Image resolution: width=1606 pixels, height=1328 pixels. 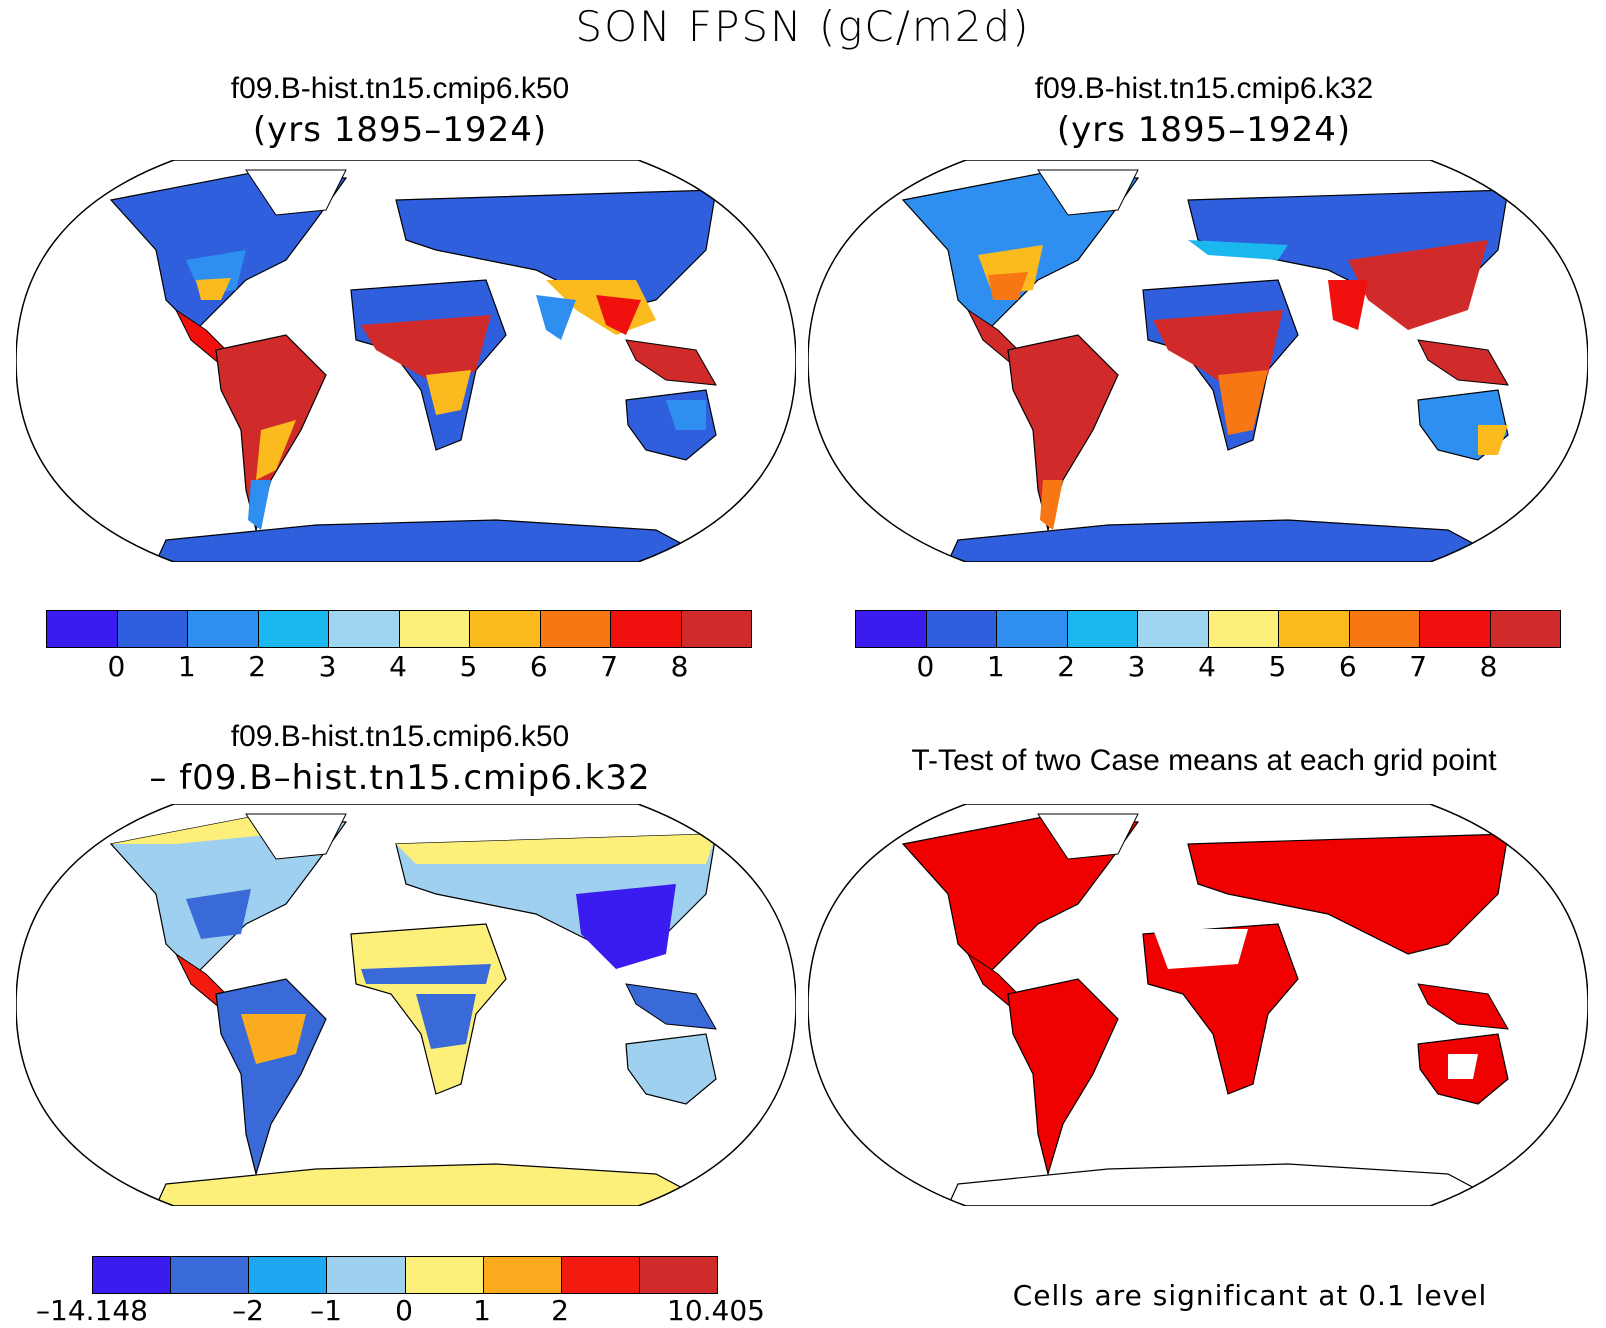 I want to click on colorbar-k50-tick-label: 1, so click(x=186, y=666).